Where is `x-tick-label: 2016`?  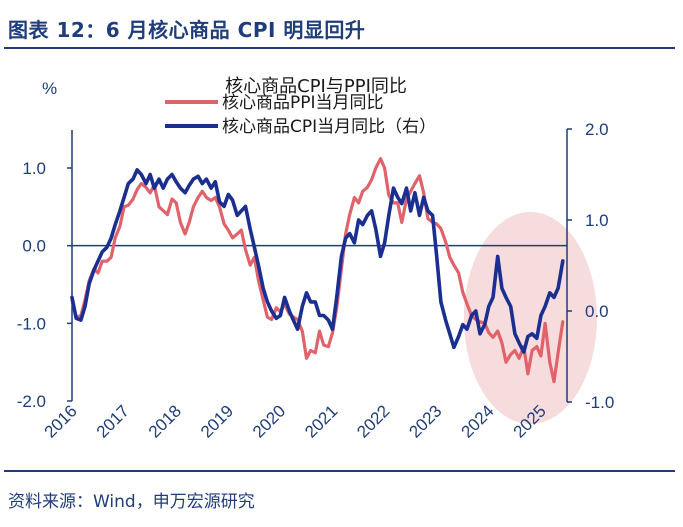 x-tick-label: 2016 is located at coordinates (61, 421).